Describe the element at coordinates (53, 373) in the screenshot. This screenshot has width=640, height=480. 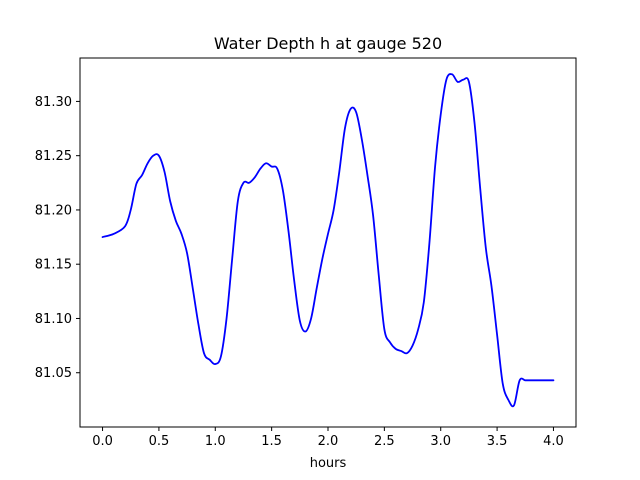
I see `y-tick-label: 81.05` at that location.